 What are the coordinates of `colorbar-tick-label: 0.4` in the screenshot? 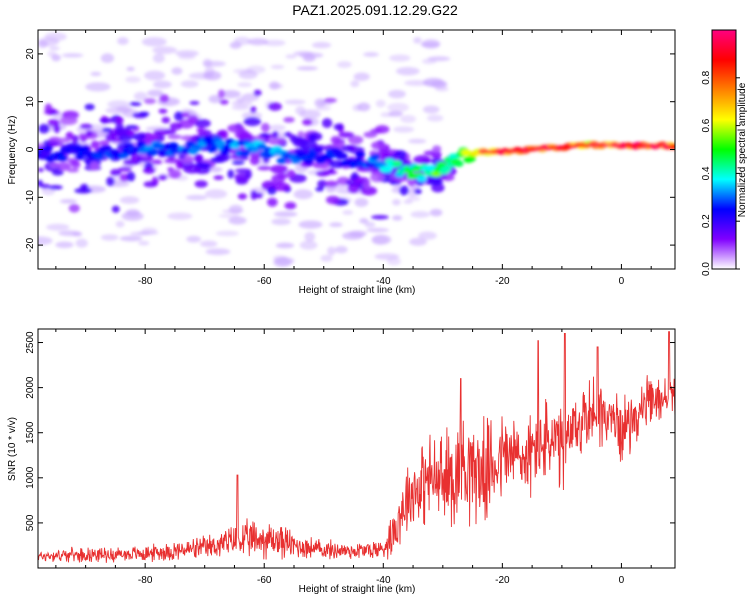 It's located at (706, 173).